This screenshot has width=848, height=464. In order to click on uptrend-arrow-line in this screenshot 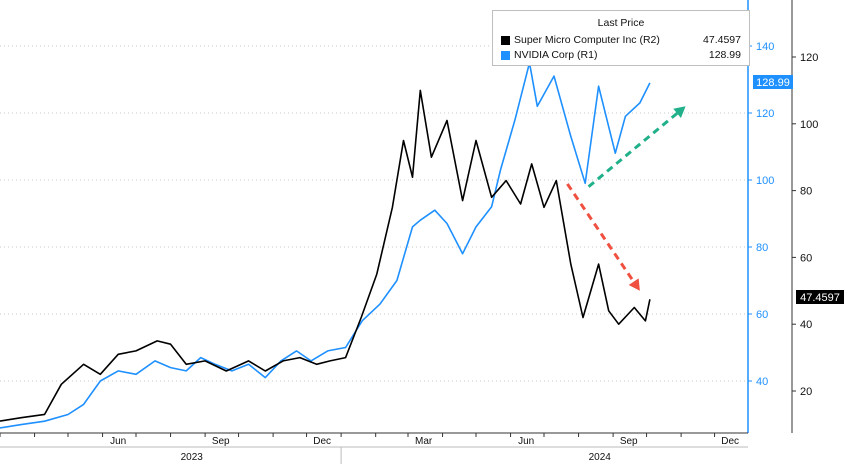, I will do `click(633, 150)`.